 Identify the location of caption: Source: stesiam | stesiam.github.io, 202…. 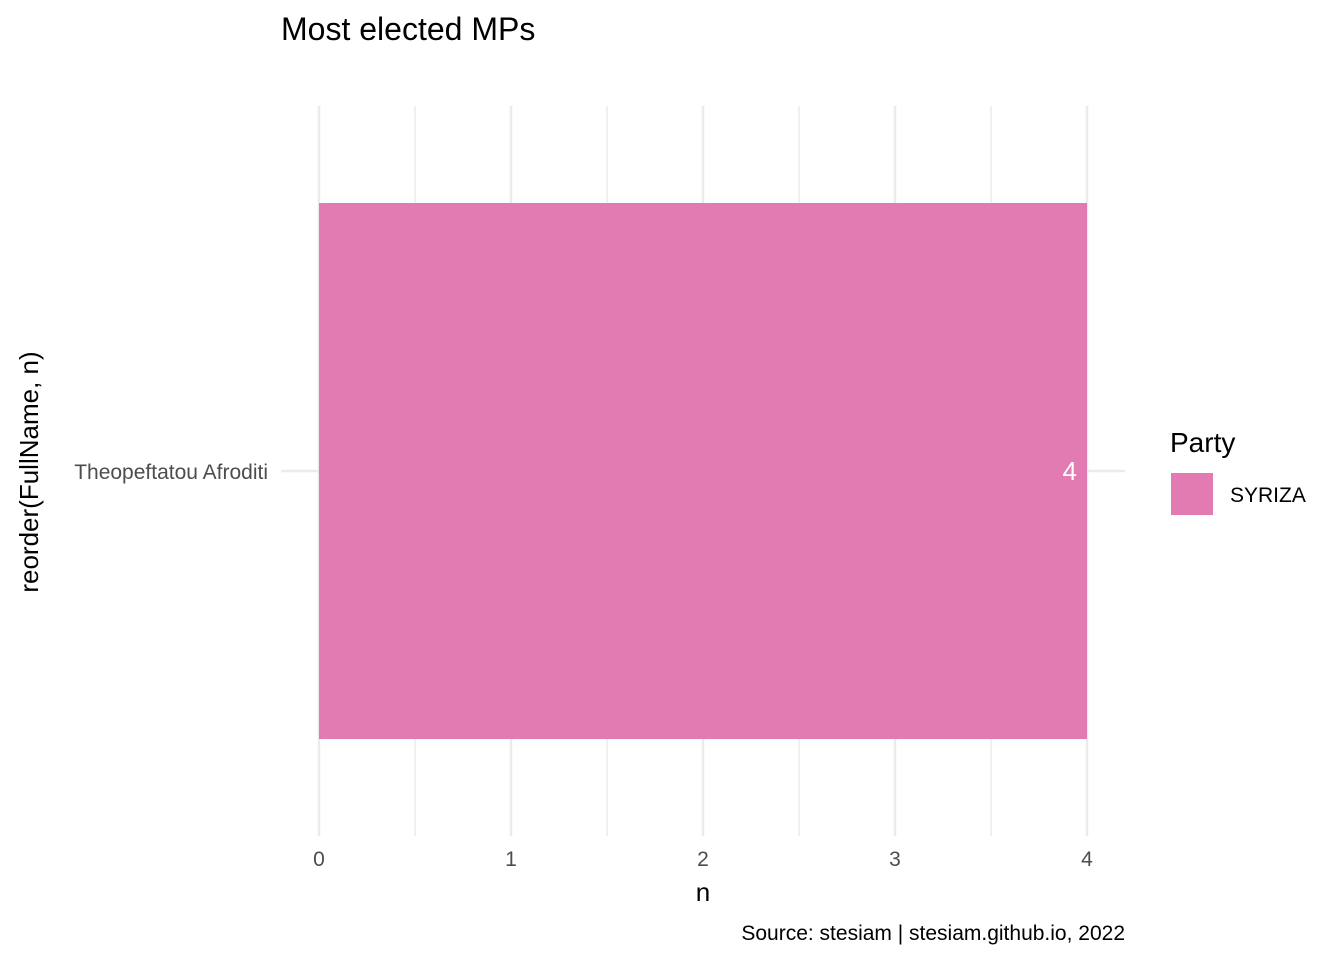
(933, 933).